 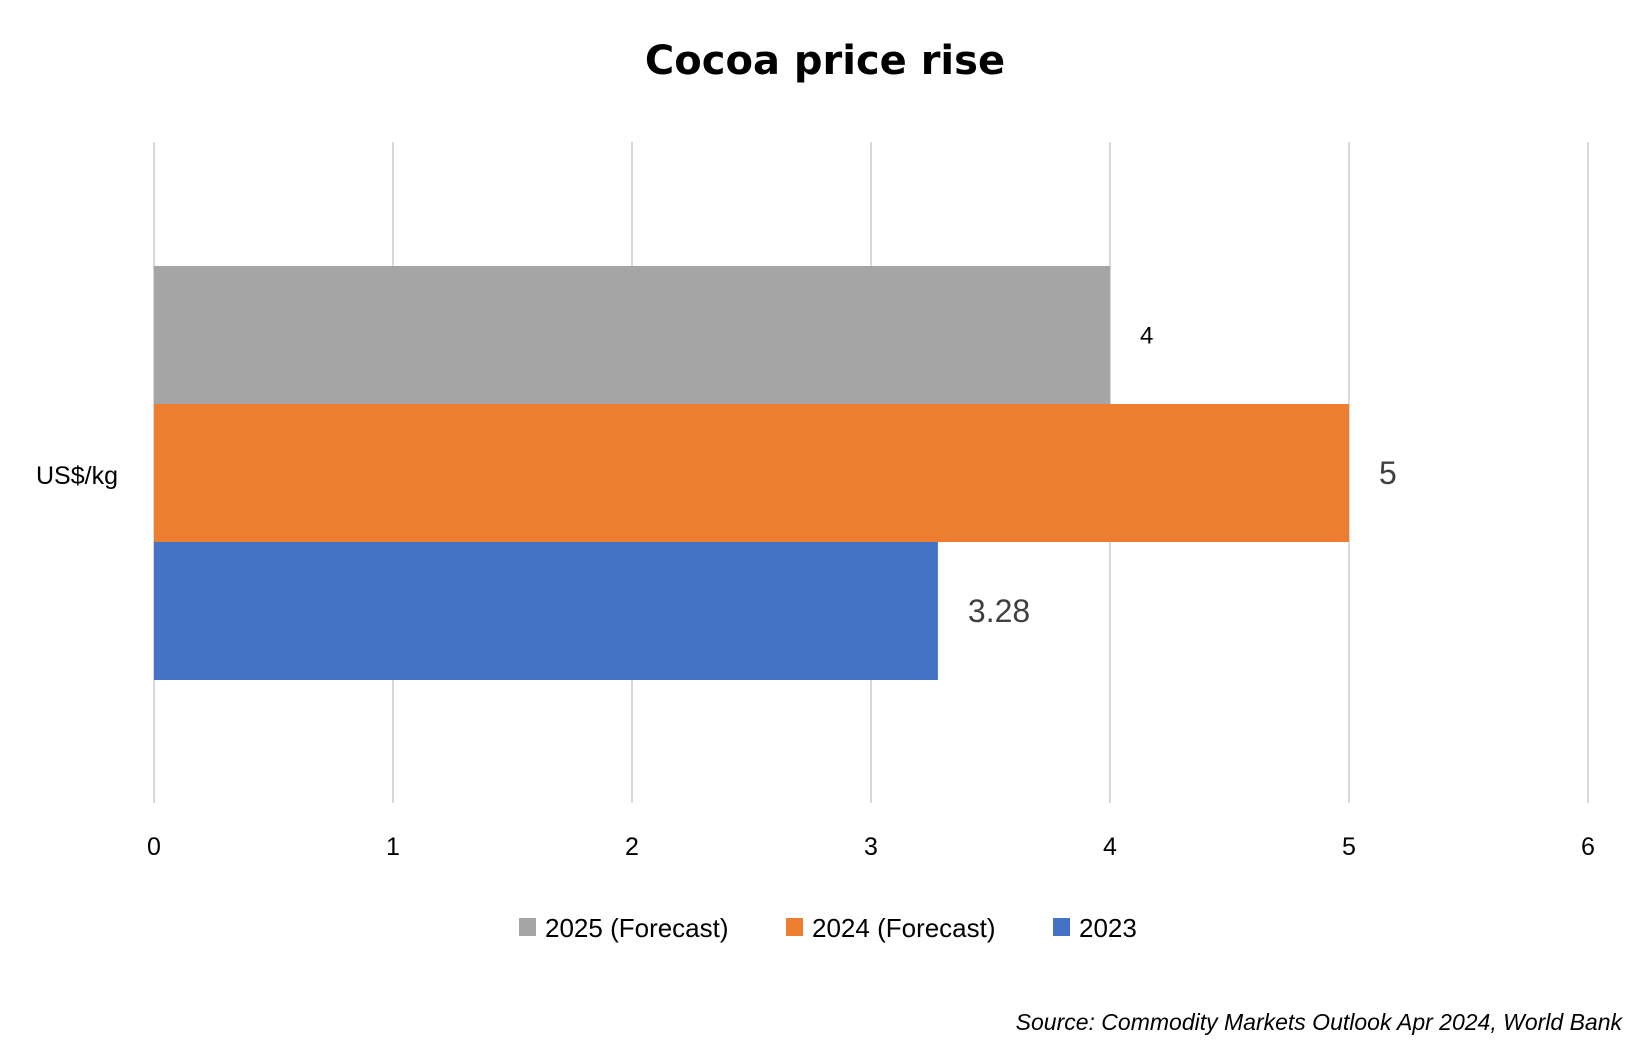 I want to click on legend-item: 2024 (Forecast), so click(x=891, y=928).